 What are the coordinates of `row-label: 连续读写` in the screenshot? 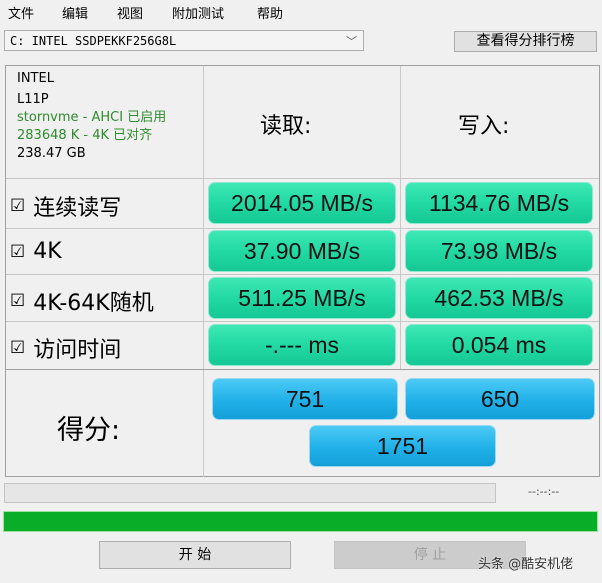 It's located at (77, 208).